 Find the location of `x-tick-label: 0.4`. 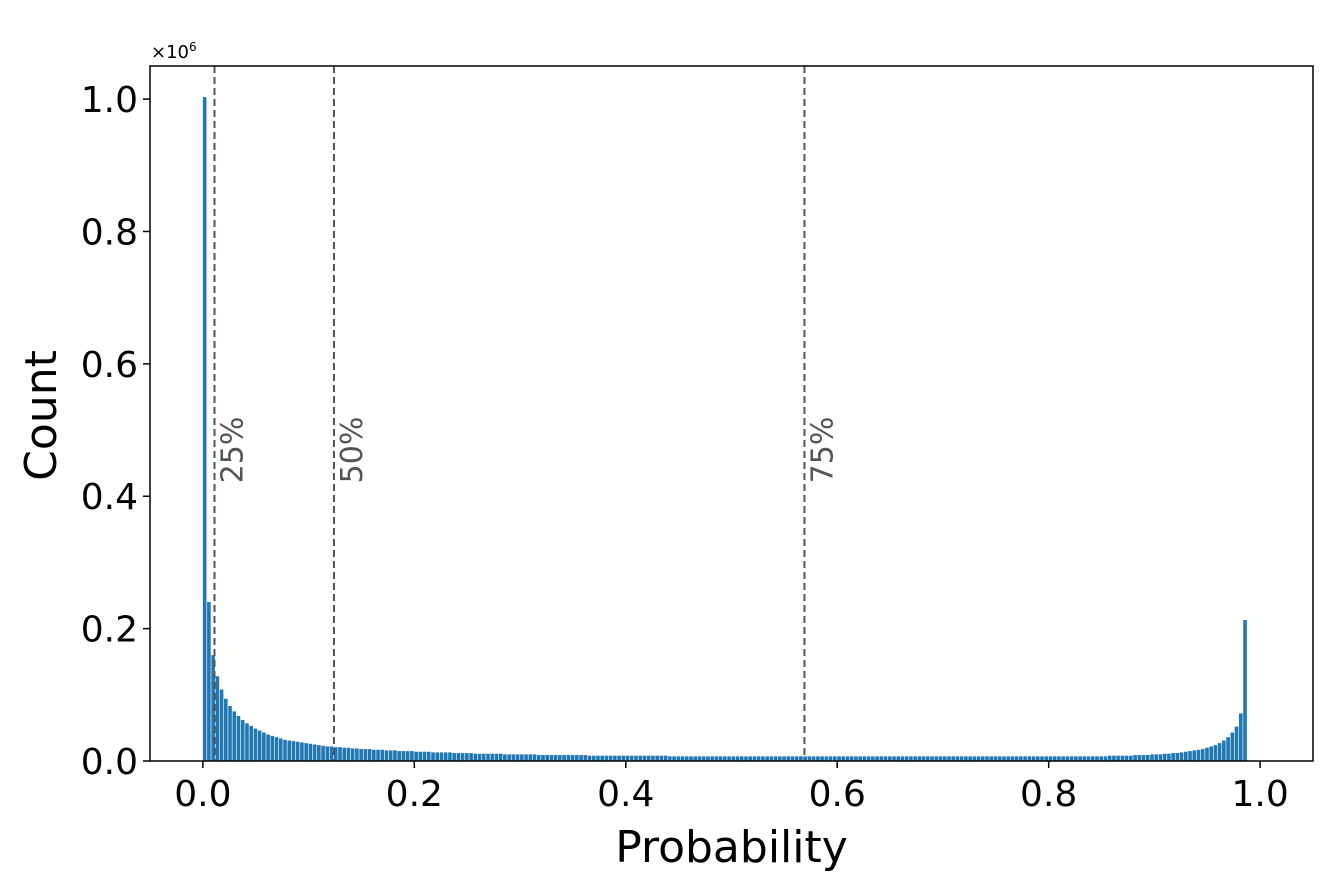

x-tick-label: 0.4 is located at coordinates (625, 794).